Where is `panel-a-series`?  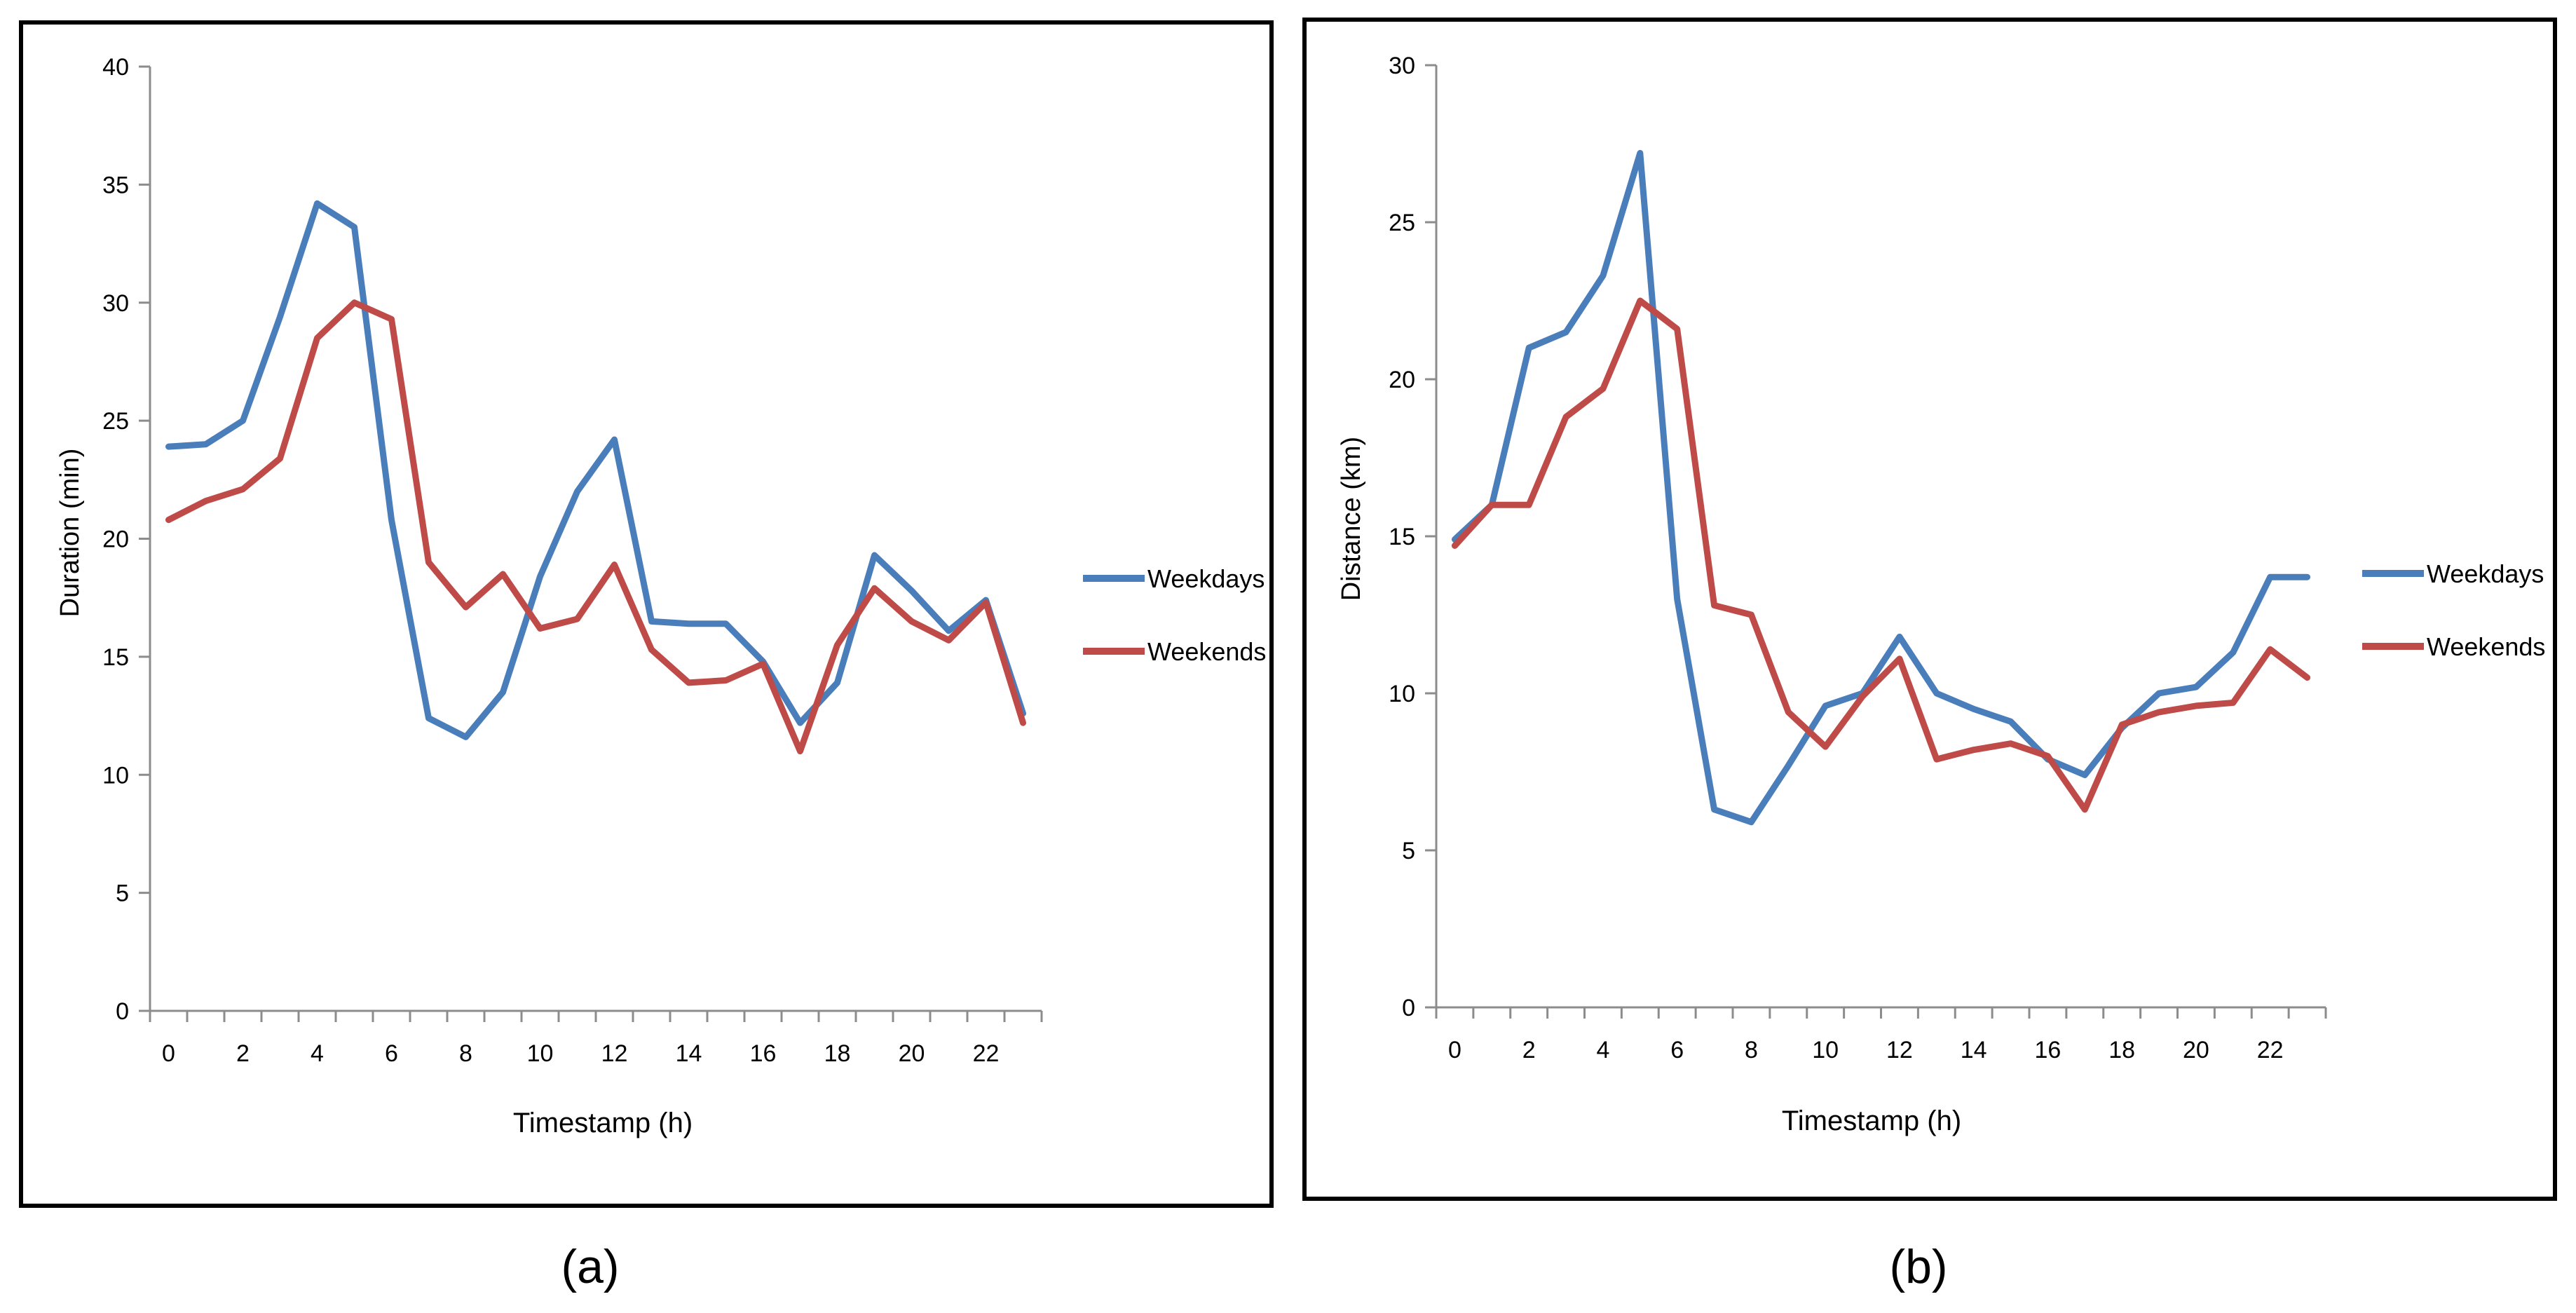
panel-a-series is located at coordinates (595, 477).